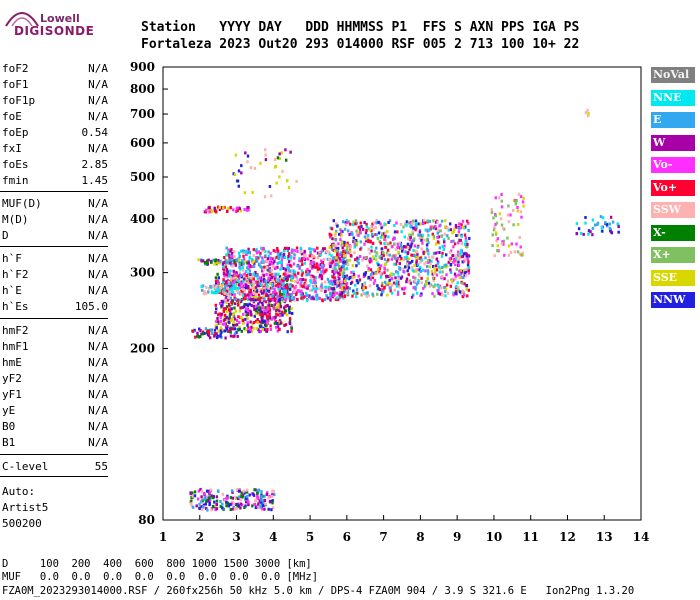 Image resolution: width=700 pixels, height=600 pixels. Describe the element at coordinates (98, 378) in the screenshot. I see `param-value-yf2: N/A` at that location.